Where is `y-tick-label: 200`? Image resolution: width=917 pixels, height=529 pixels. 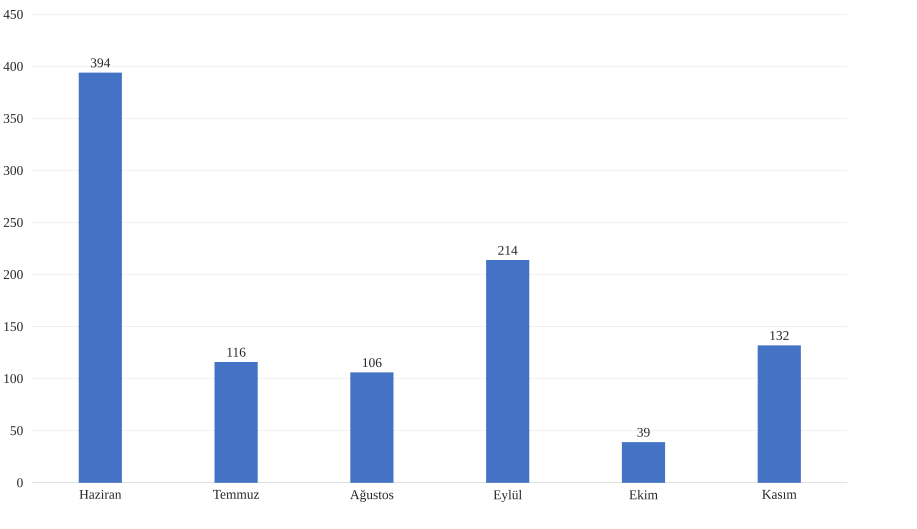 y-tick-label: 200 is located at coordinates (13, 275).